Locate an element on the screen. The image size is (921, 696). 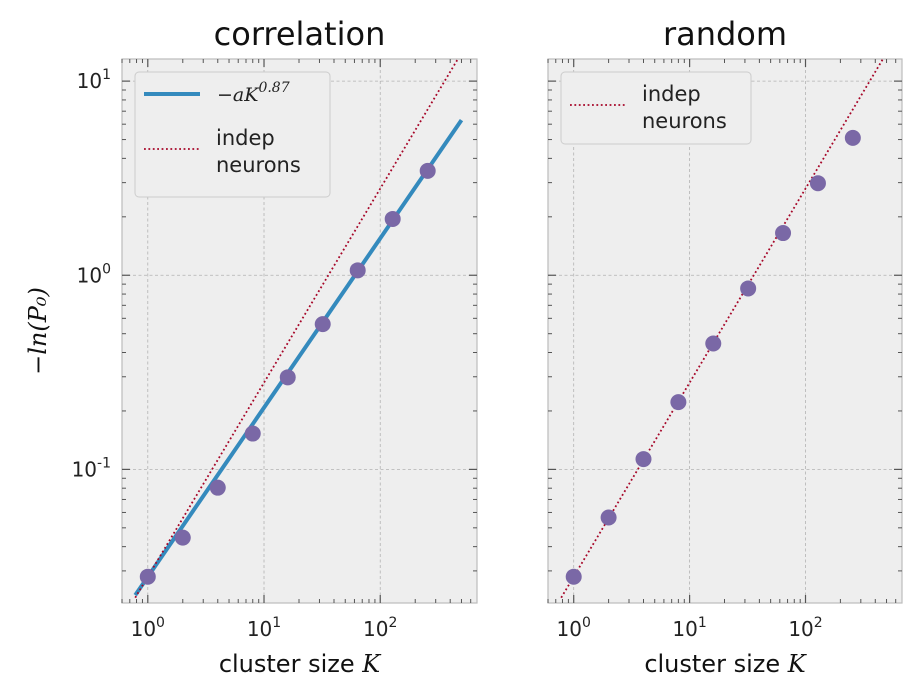
legend: −aK0.87 indep neurons is located at coordinates (232, 134).